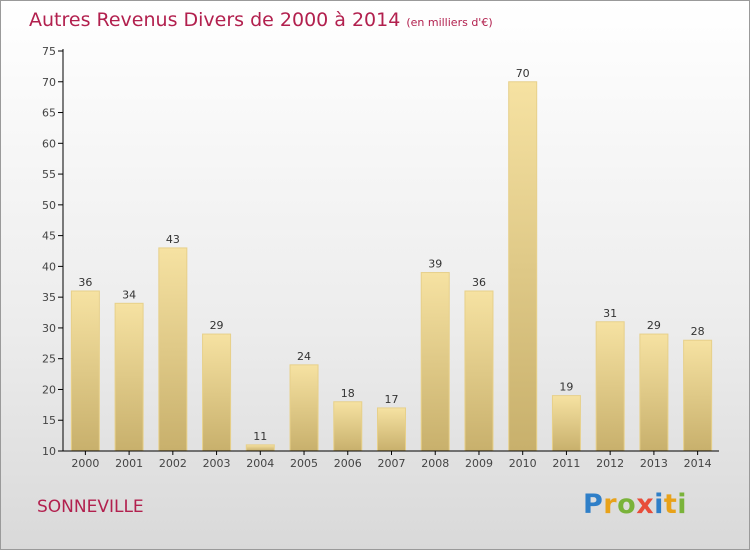  Describe the element at coordinates (523, 73) in the screenshot. I see `value-label-2010: 70` at that location.